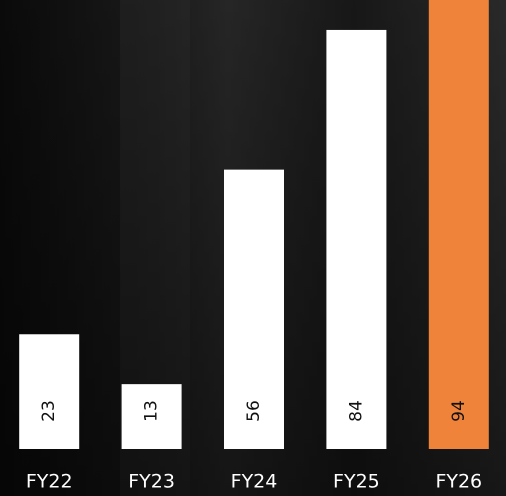 Image resolution: width=506 pixels, height=496 pixels. What do you see at coordinates (458, 482) in the screenshot?
I see `x-tick-label: FY26` at bounding box center [458, 482].